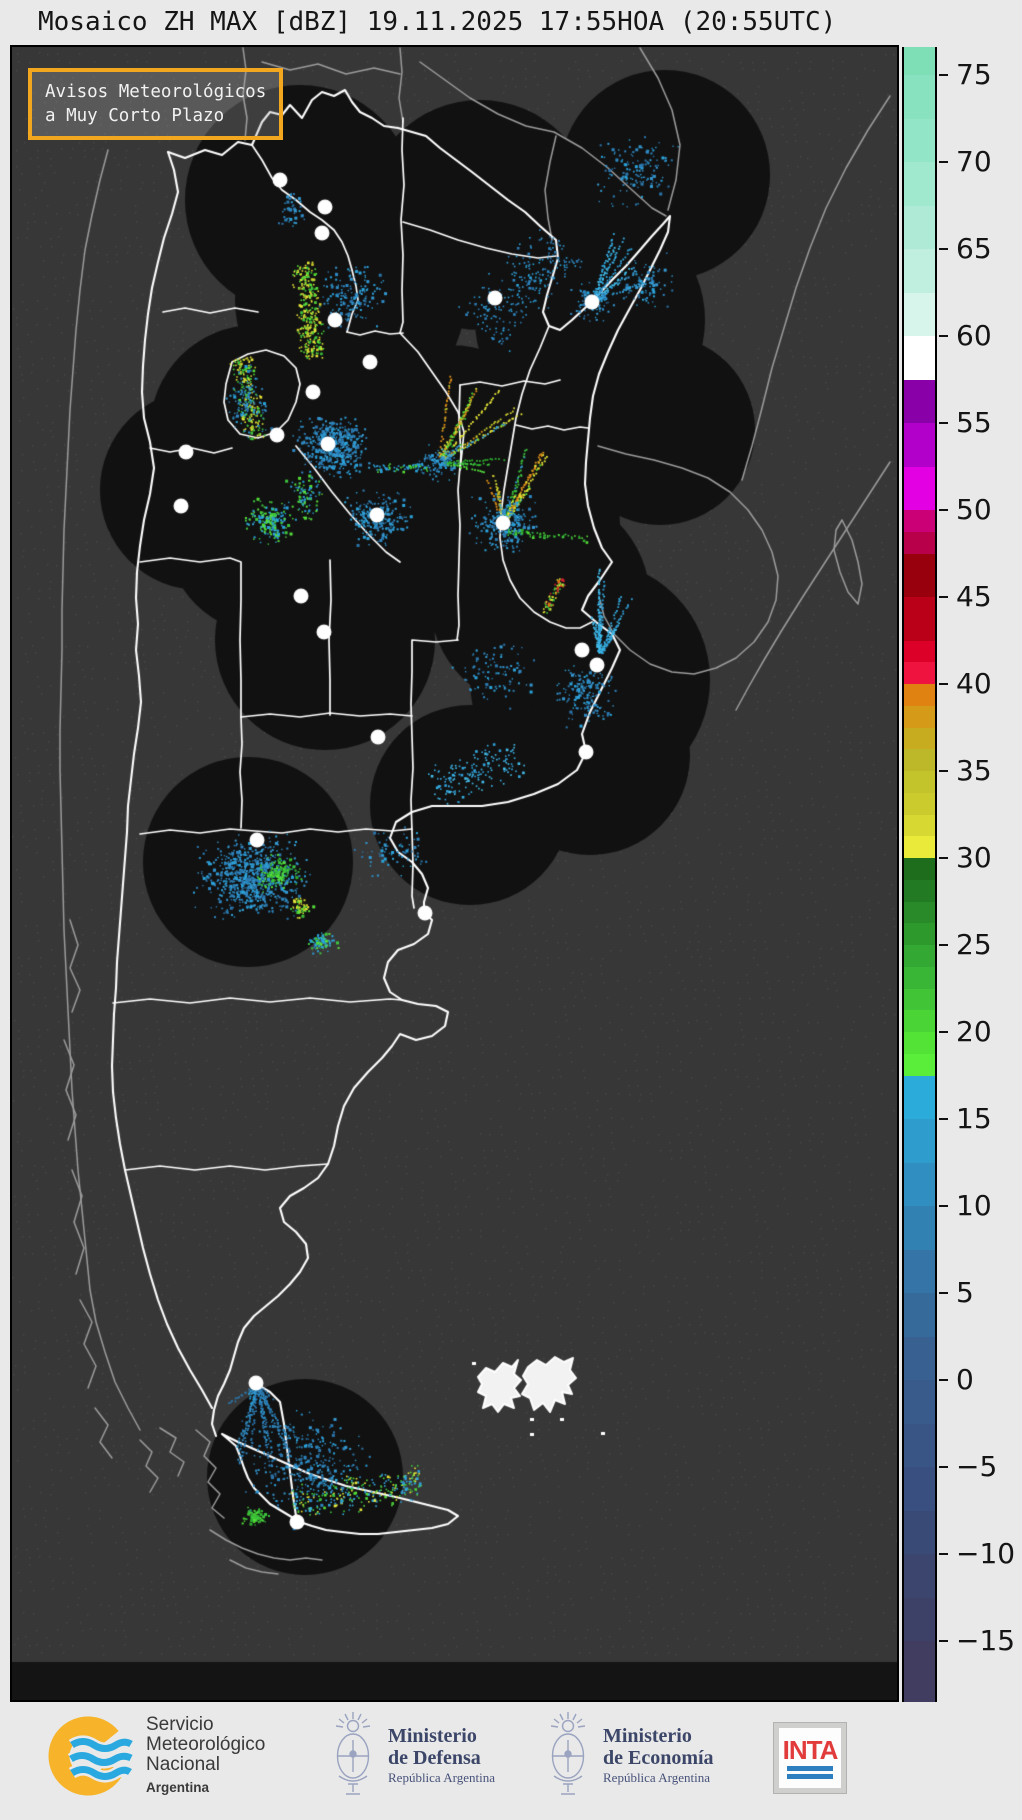 The height and width of the screenshot is (1820, 1022). What do you see at coordinates (810, 1750) in the screenshot?
I see `inta-logo-text: INTA` at bounding box center [810, 1750].